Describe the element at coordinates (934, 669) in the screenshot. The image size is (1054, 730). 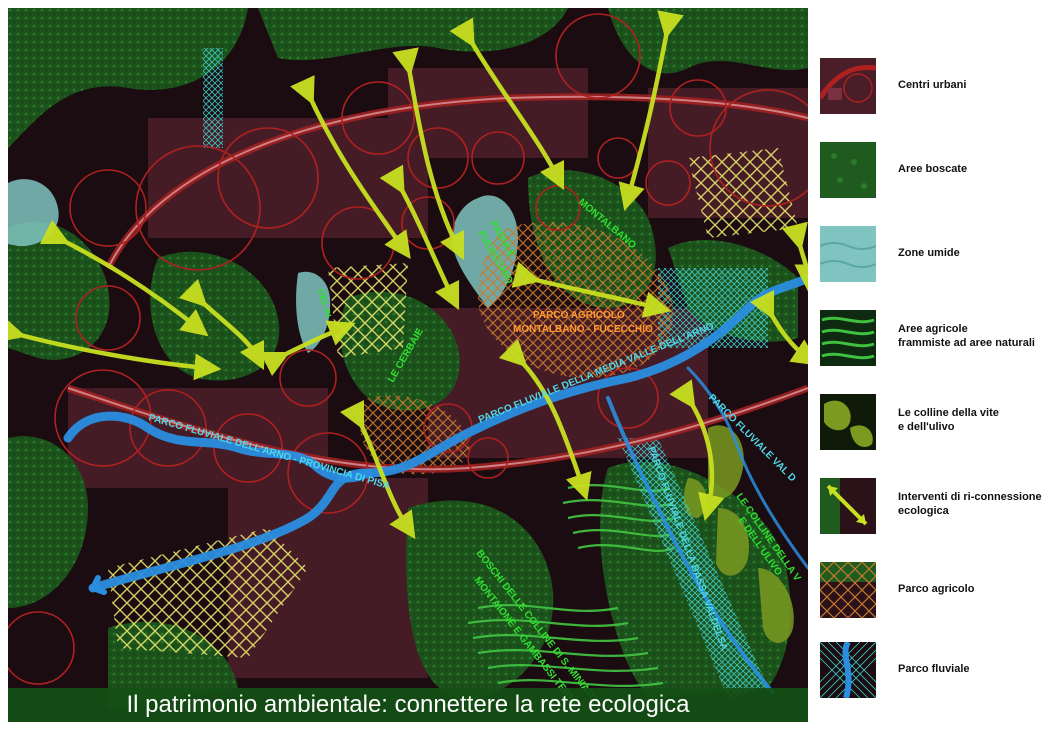
I see `legend-label: Parco fluviale` at that location.